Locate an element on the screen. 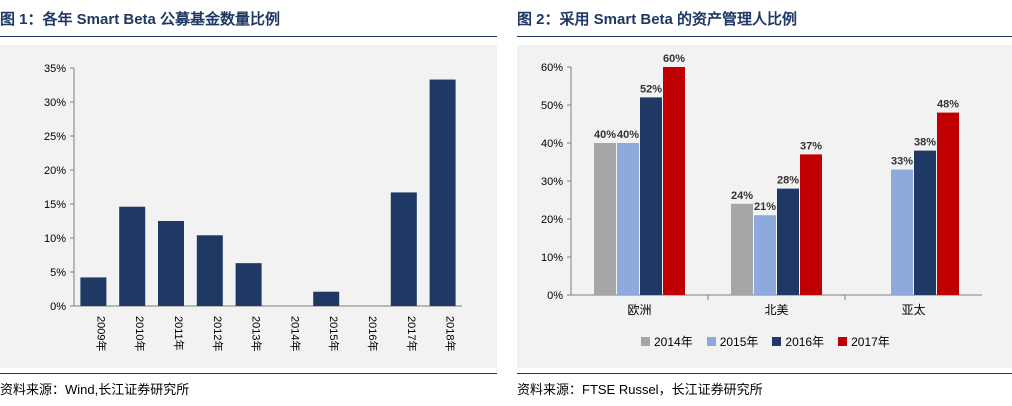  chart-1-y-tick-label: 20% is located at coordinates (55, 171).